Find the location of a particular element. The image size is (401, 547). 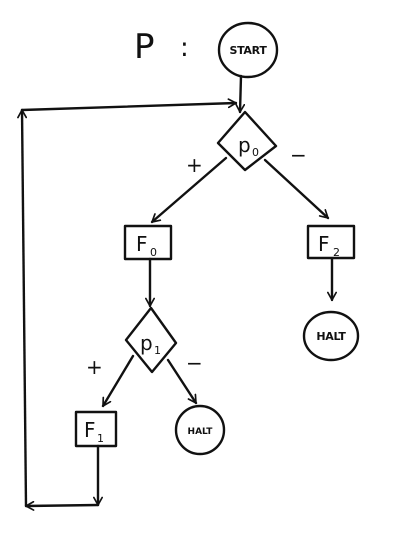

halt-right-label: HALT is located at coordinates (331, 336).